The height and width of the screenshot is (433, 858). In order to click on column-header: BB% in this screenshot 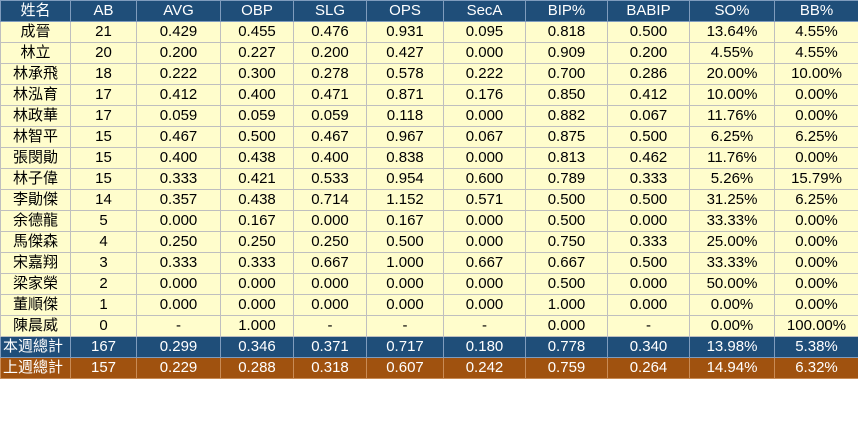, I will do `click(816, 11)`.